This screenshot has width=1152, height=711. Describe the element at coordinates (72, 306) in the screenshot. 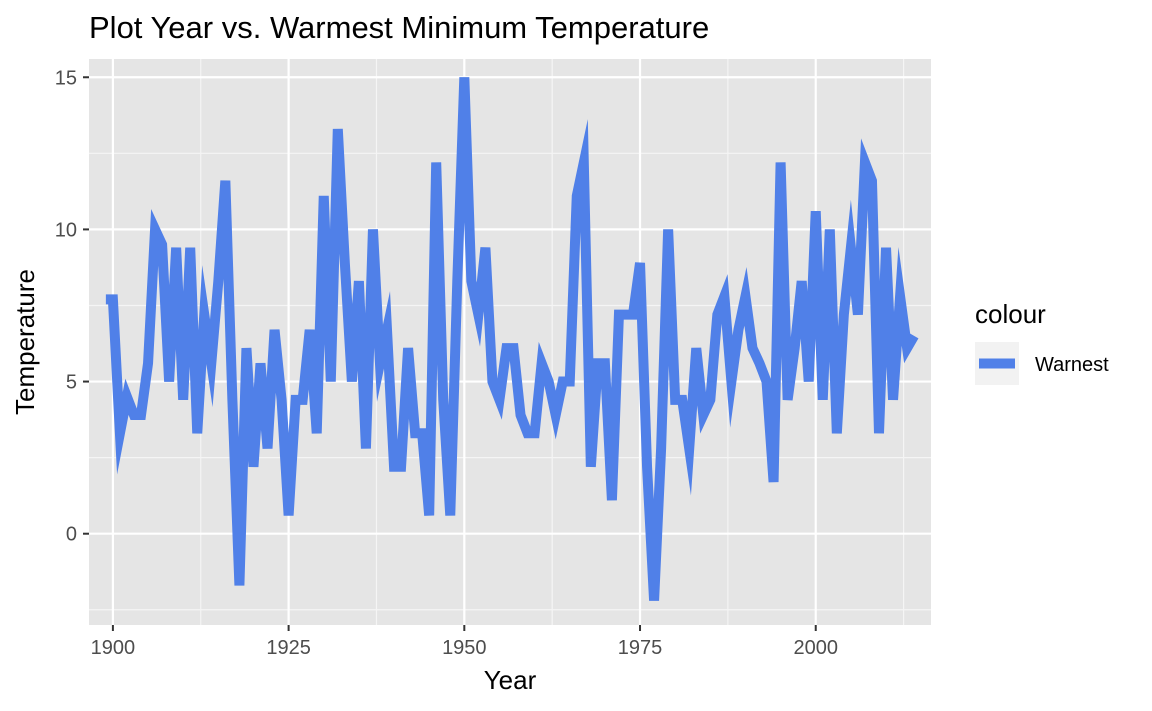

I see `y-axis: 0 5 10 15` at that location.